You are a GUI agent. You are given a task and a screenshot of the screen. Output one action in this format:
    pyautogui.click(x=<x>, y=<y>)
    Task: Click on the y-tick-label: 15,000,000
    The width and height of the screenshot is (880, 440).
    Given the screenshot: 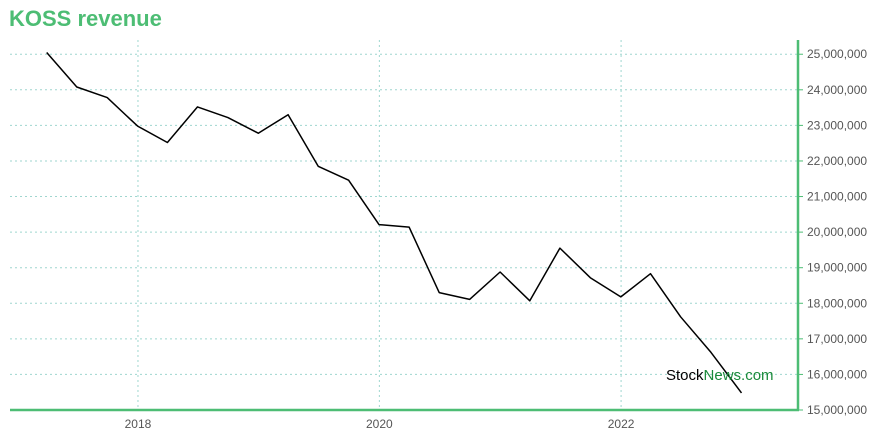 What is the action you would take?
    pyautogui.click(x=837, y=410)
    